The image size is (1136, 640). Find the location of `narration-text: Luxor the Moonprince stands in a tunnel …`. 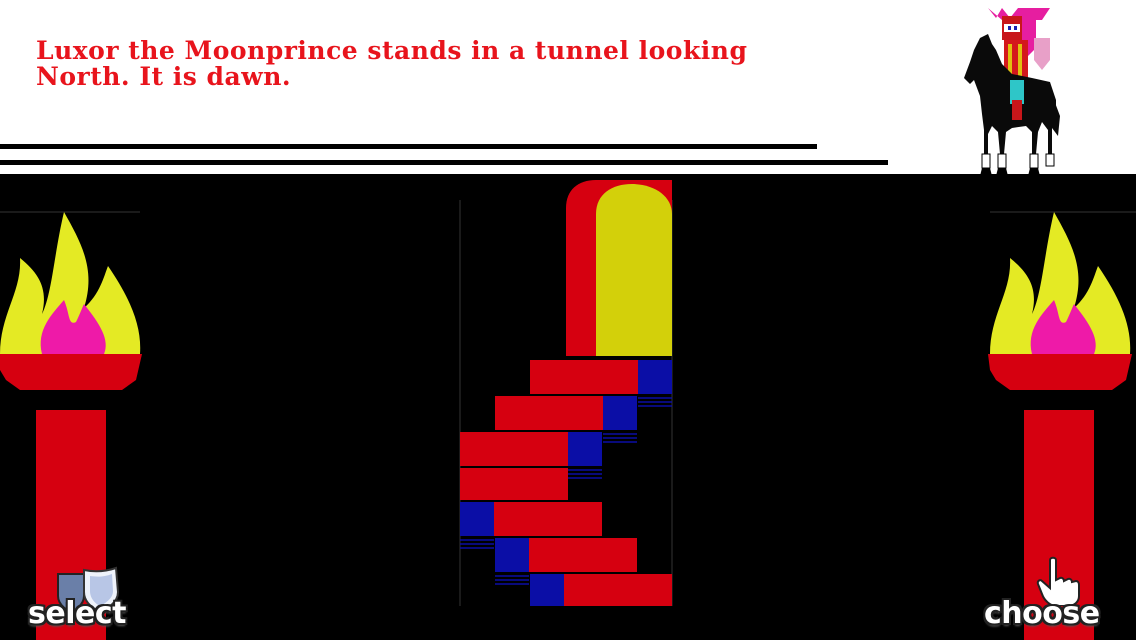

narration-text: Luxor the Moonprince stands in a tunnel … is located at coordinates (392, 63).